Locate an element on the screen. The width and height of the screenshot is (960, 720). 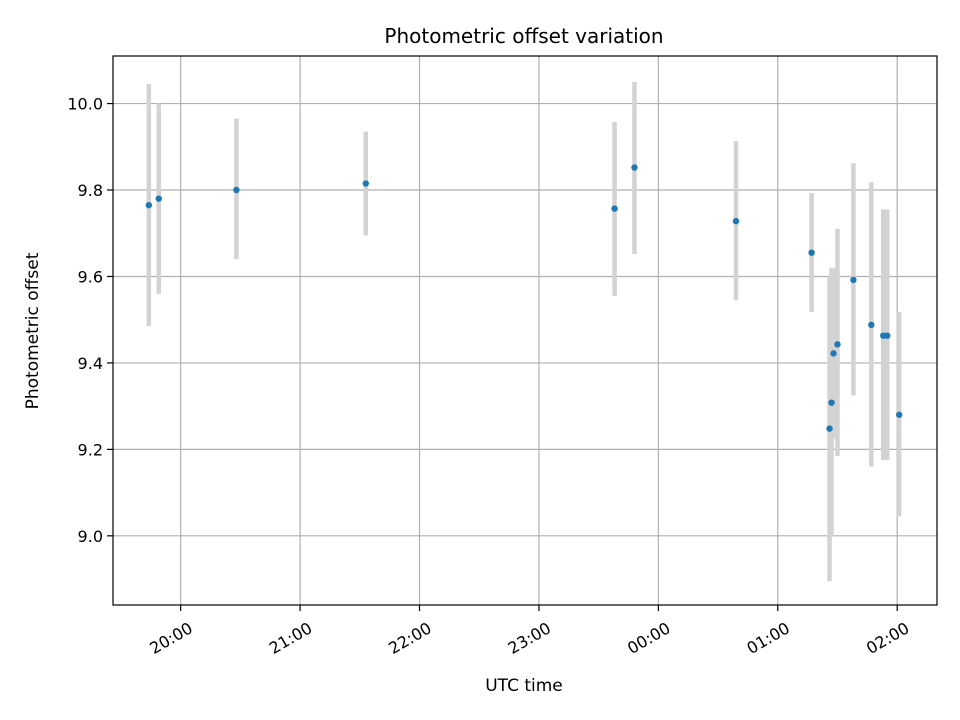
y-axis-label: Photometric offset is located at coordinates (33, 330).